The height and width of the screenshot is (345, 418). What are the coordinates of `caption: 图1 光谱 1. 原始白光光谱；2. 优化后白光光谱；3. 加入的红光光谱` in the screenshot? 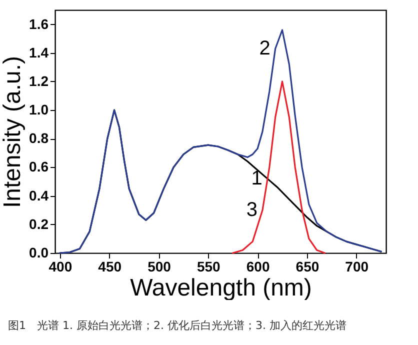 It's located at (177, 325).